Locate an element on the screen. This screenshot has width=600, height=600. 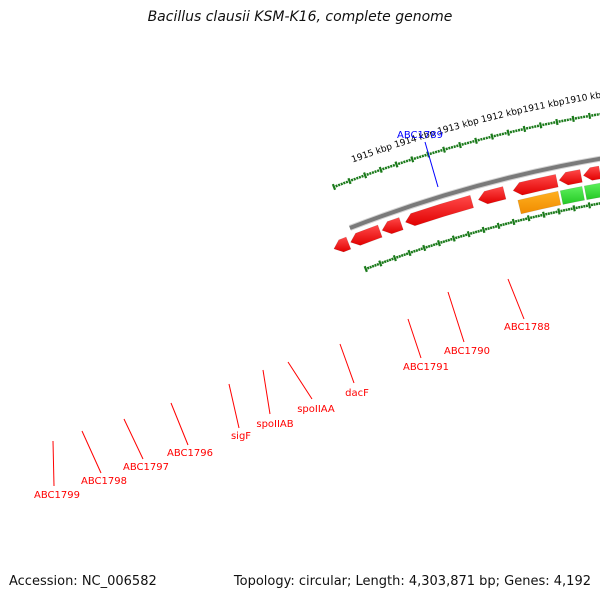
gene-label-abc1796: ABC1796 is located at coordinates (190, 453).